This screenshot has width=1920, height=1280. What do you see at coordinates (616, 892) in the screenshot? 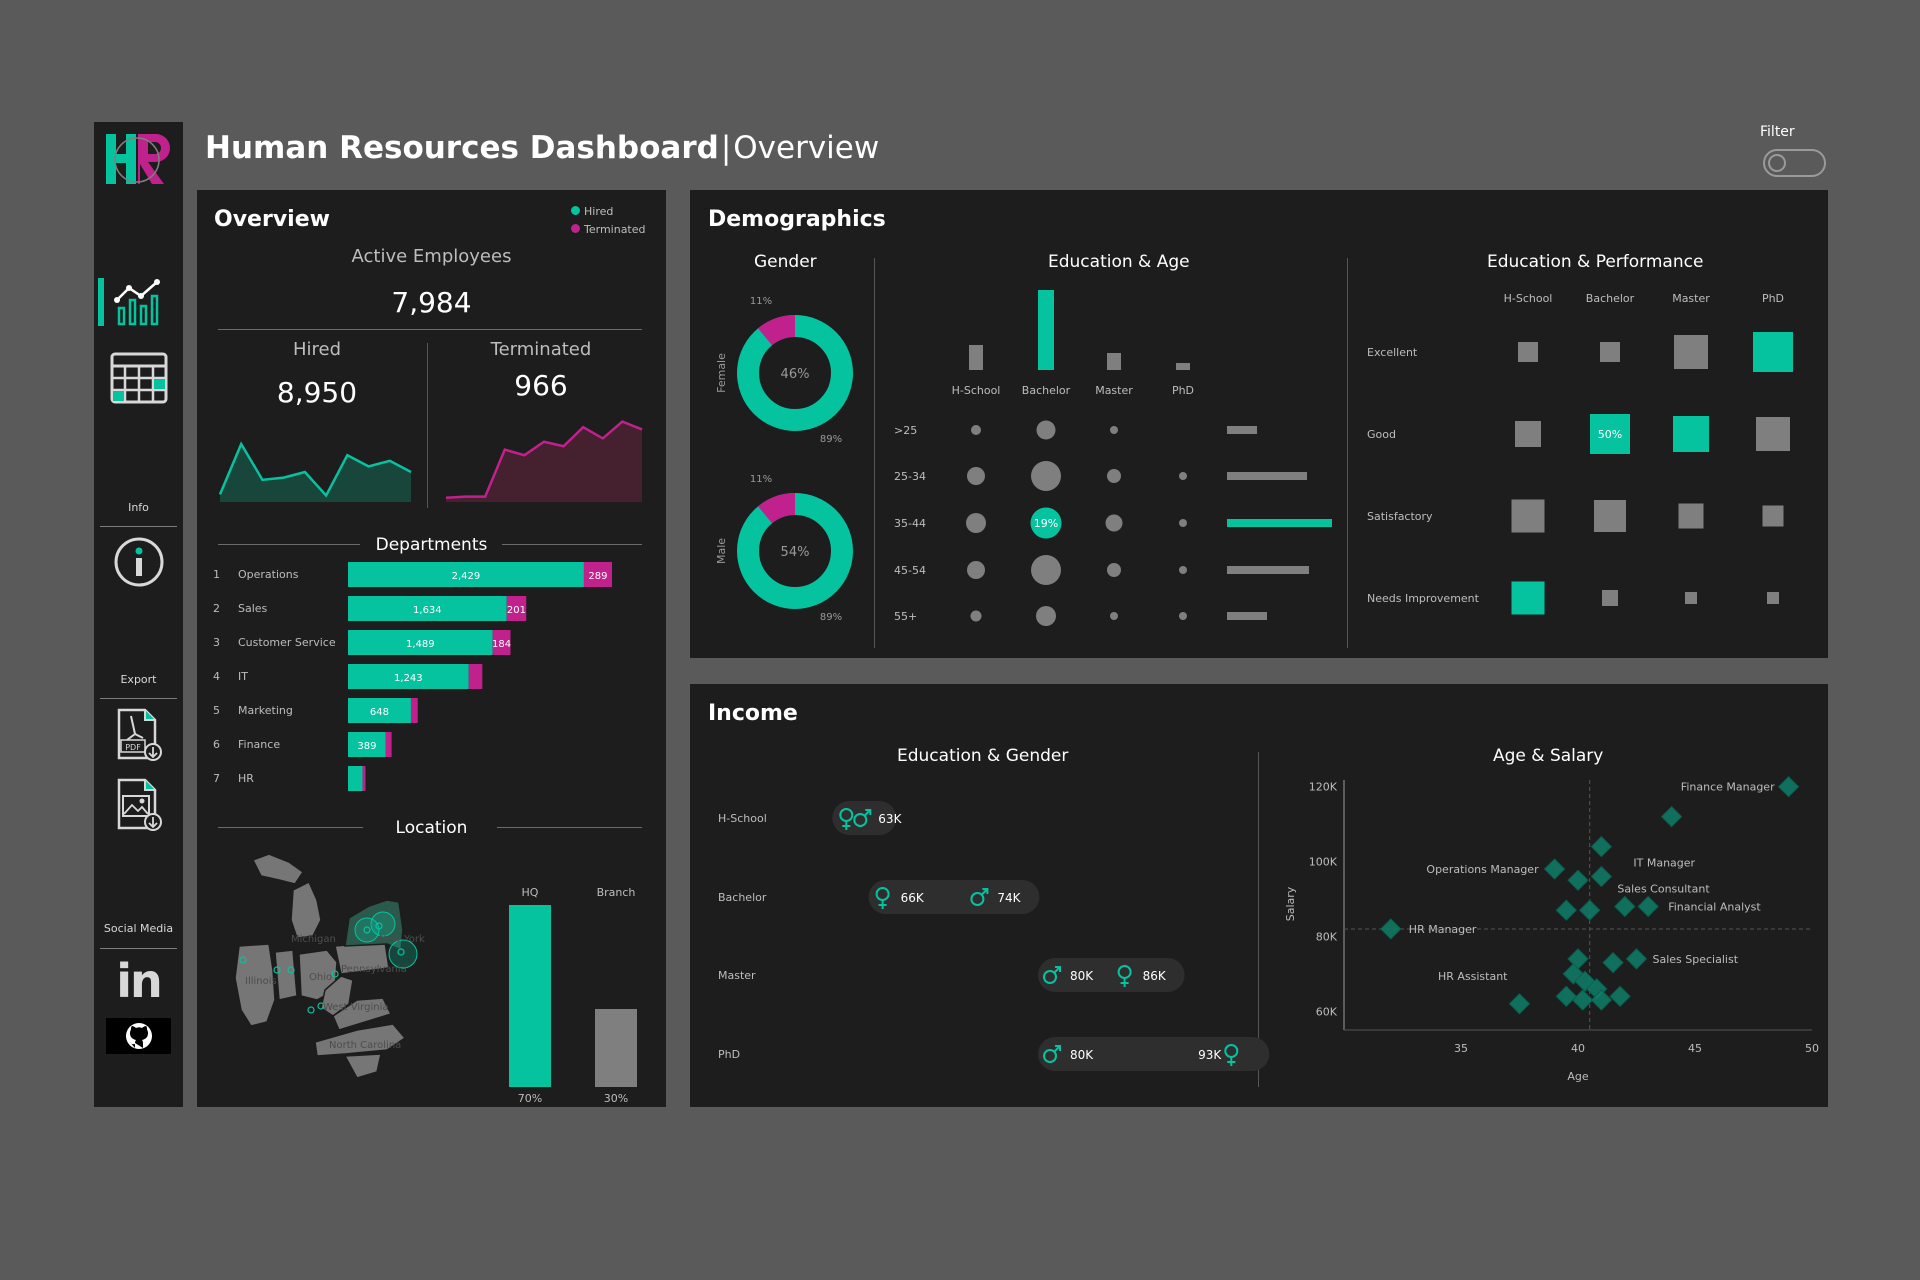
I see `location-category-label: Branch` at bounding box center [616, 892].